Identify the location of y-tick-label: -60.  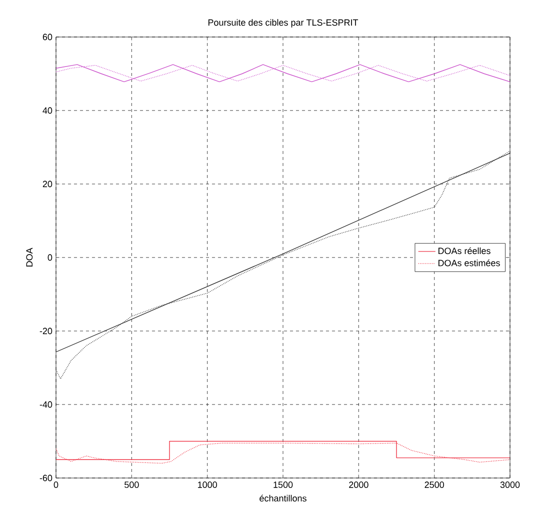
(46, 478).